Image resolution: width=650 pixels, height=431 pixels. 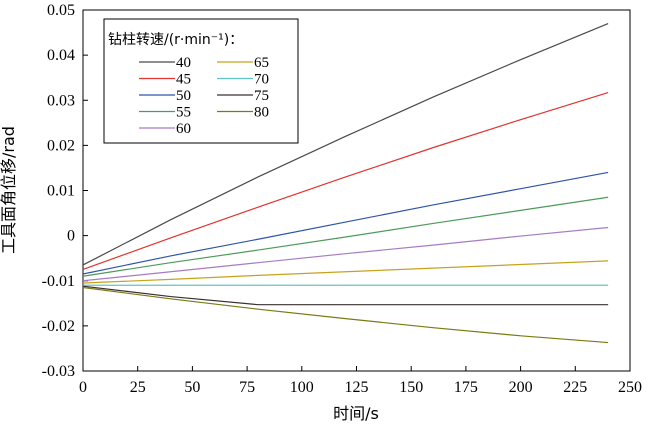 I want to click on y-axis-label: 工具面角位移/rad, so click(x=9, y=190).